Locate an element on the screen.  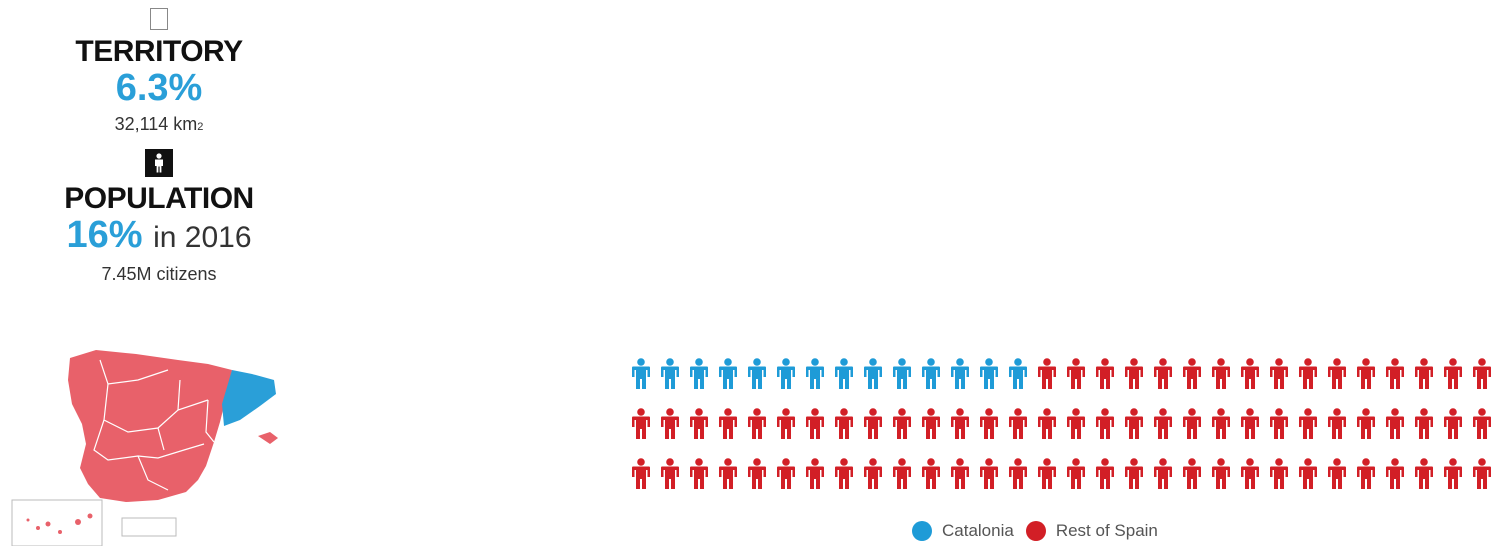
territory-percent: 6.3% is located at coordinates (159, 88).